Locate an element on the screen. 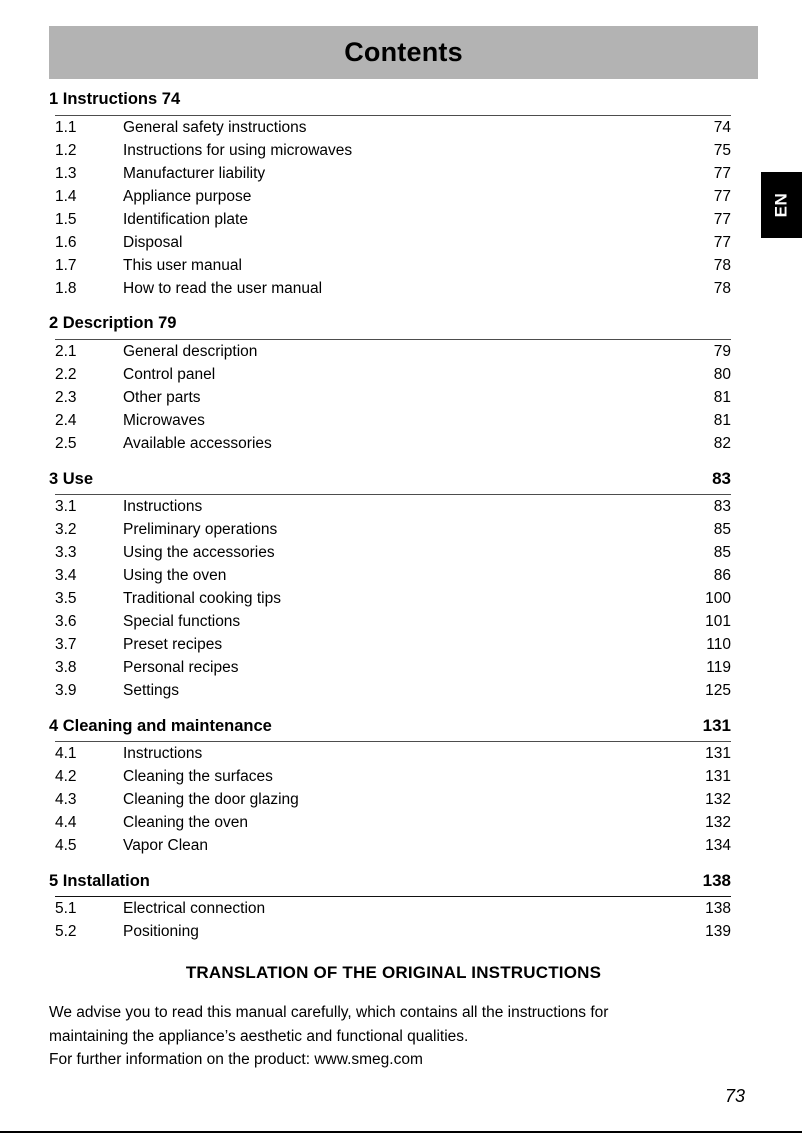  toc-entry-page: 83 is located at coordinates (722, 506).